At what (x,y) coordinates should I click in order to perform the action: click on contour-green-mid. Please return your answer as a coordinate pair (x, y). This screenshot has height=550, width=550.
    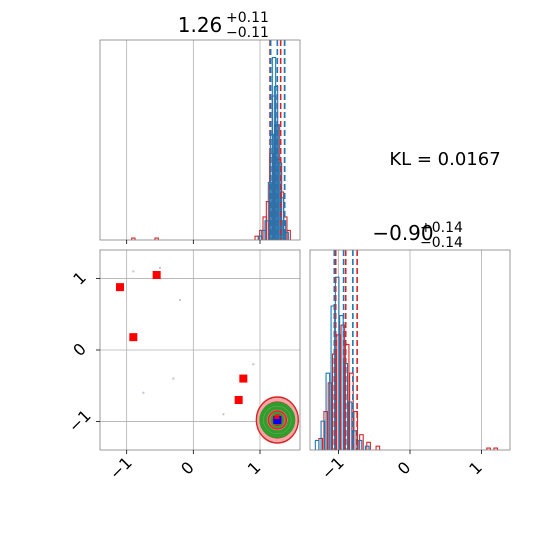
    Looking at the image, I should click on (277, 420).